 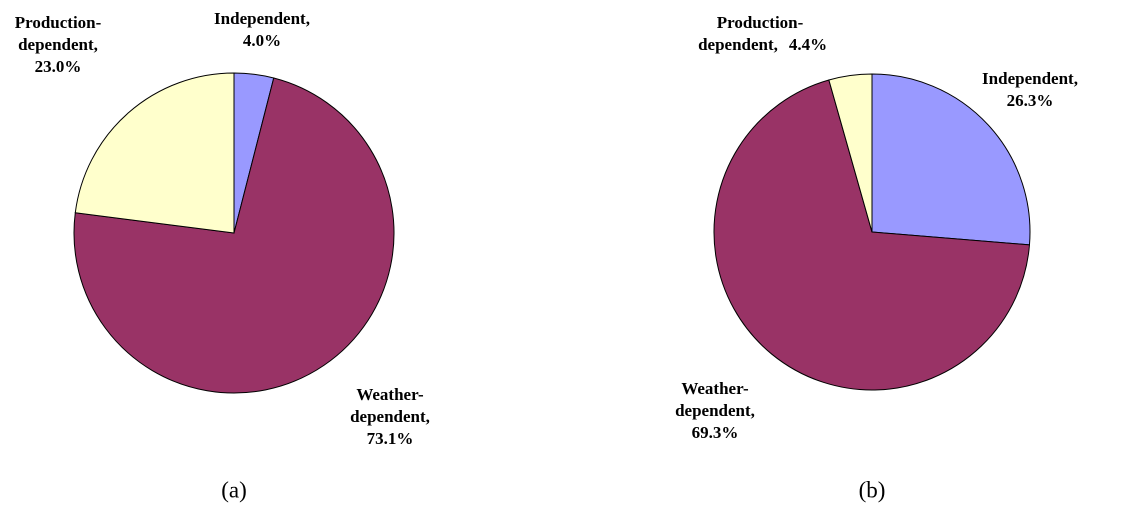 I want to click on value-label: 26.3%, so click(x=1030, y=100).